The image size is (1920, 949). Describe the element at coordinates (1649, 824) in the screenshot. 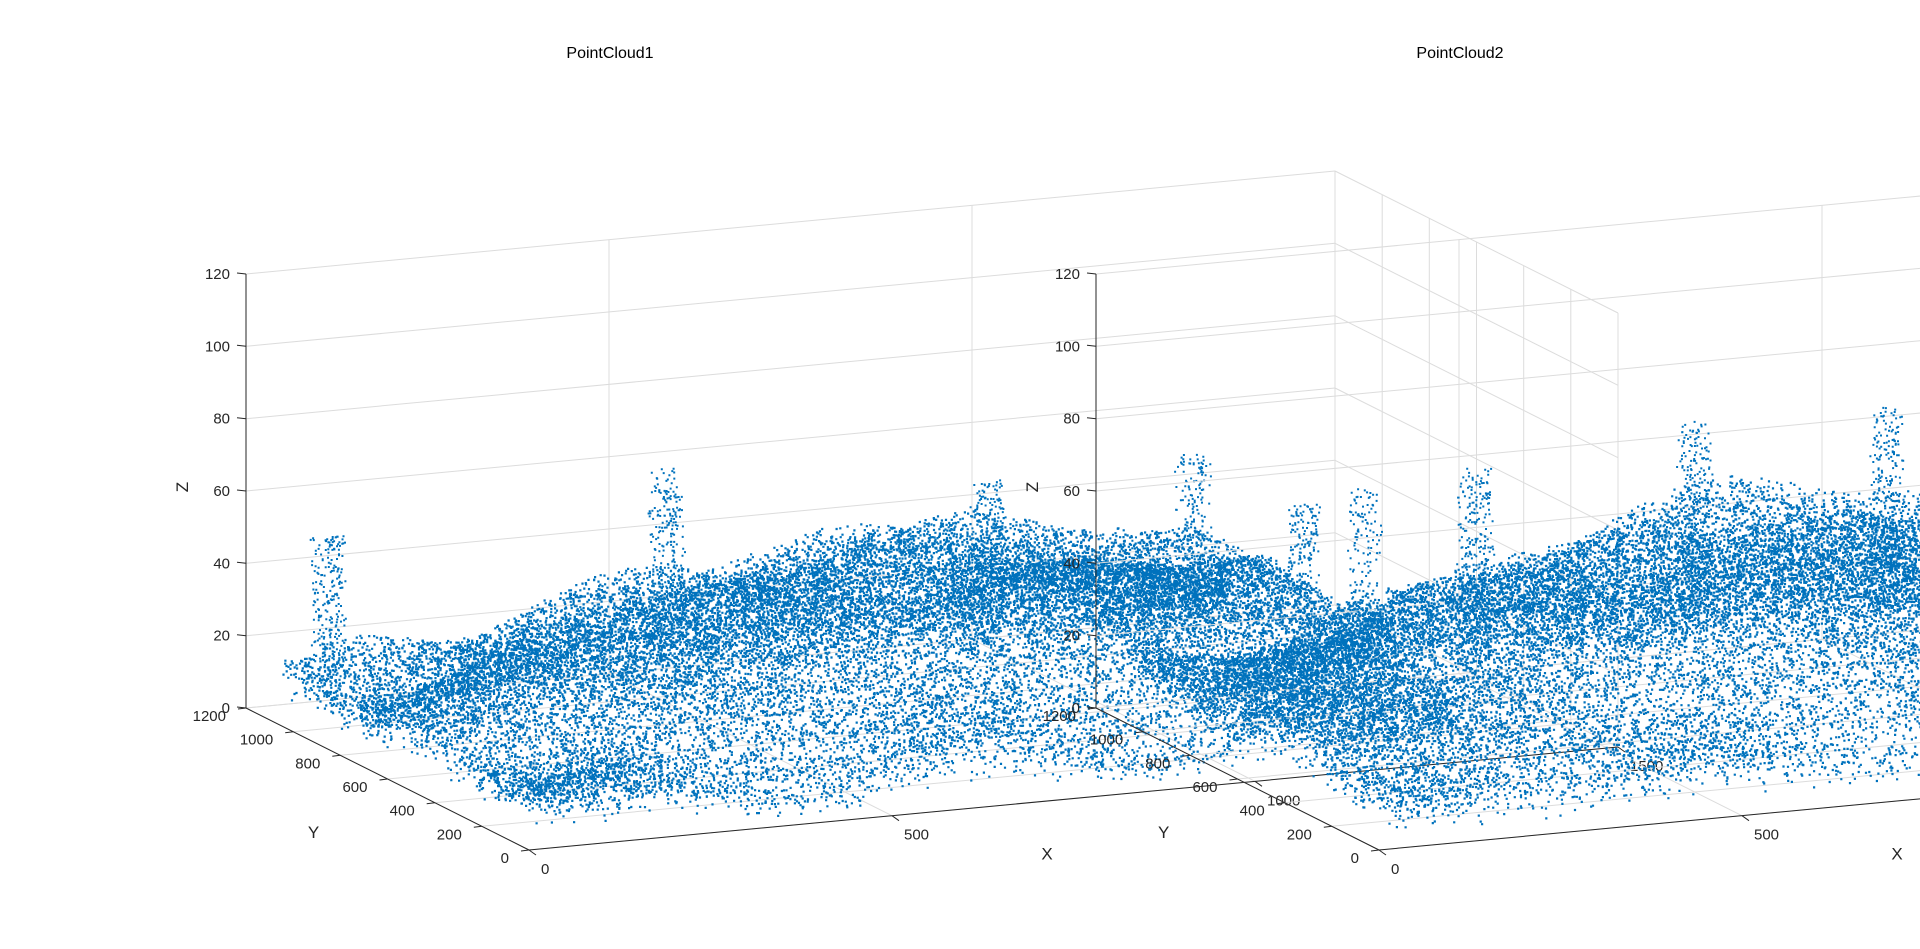

I see `x-axis-line` at that location.